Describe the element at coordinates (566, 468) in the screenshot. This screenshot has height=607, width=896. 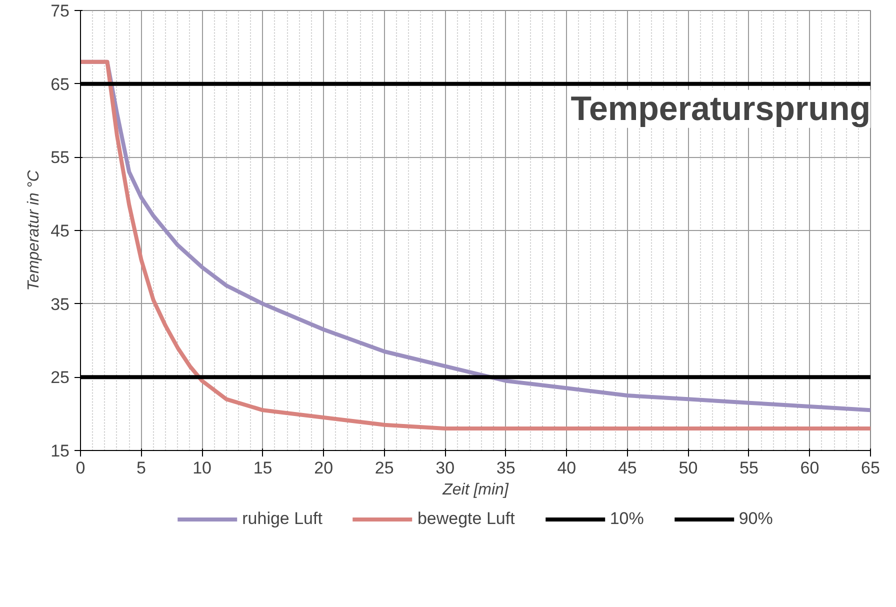
I see `x-tick-label: 40` at that location.